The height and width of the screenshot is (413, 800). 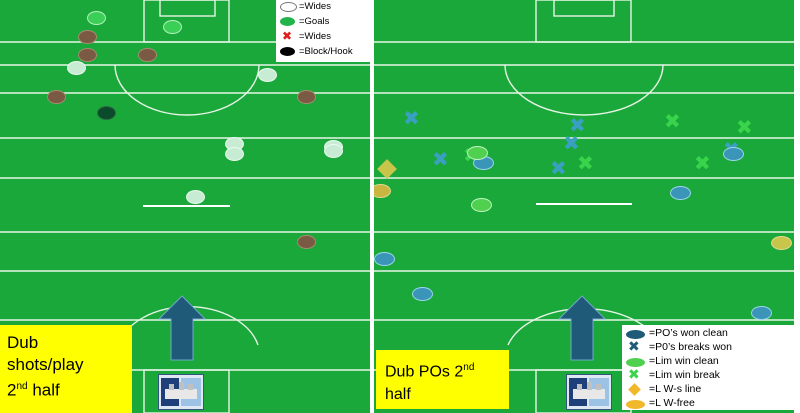 What do you see at coordinates (316, 51) in the screenshot?
I see `legend-row-block: =Block/Hook` at bounding box center [316, 51].